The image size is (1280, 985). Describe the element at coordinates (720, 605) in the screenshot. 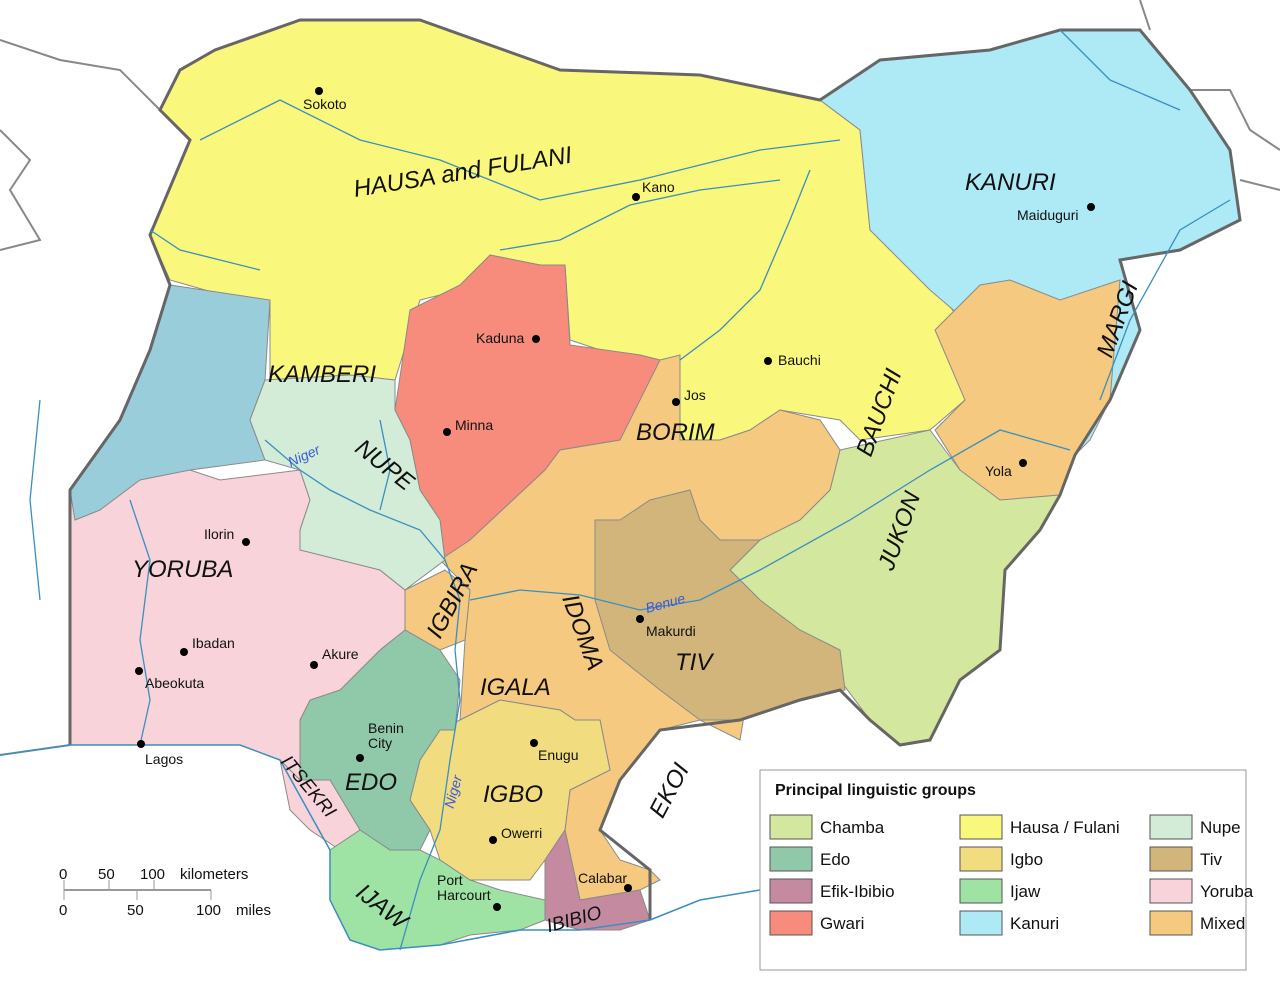

I see `region-tiv` at that location.